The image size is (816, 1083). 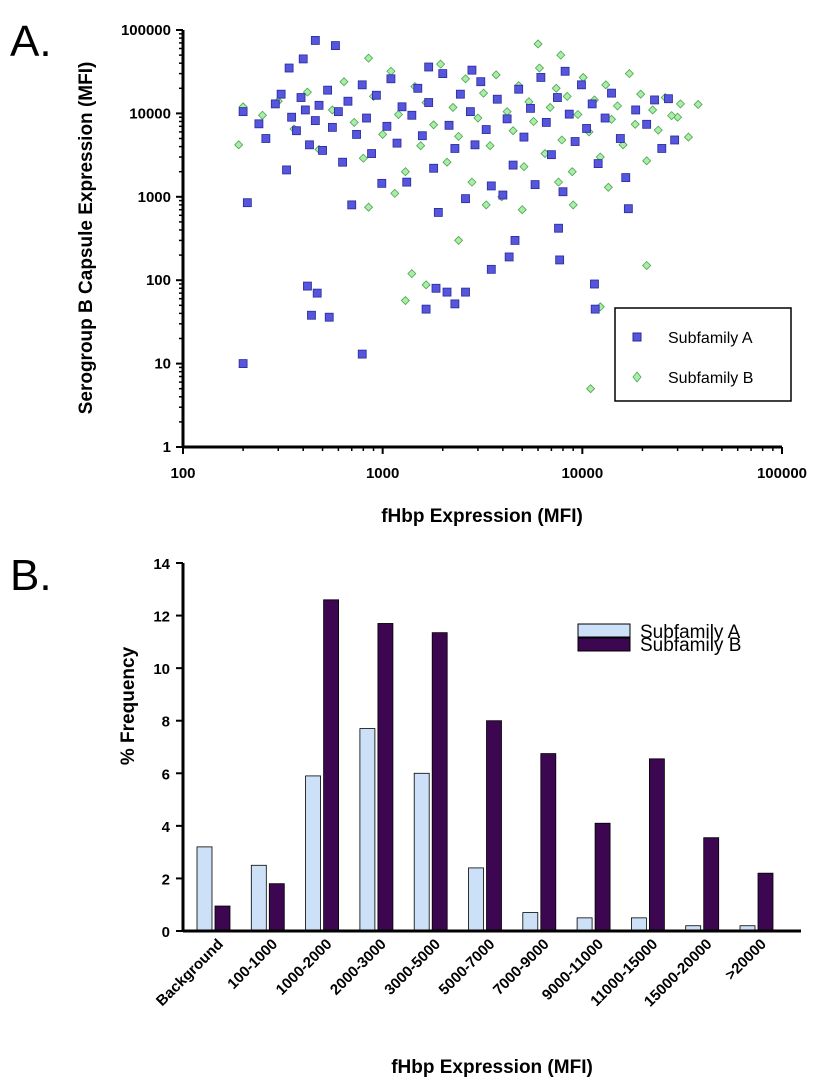 What do you see at coordinates (128, 705) in the screenshot?
I see `panel-b-y-axis-title: % Frequency` at bounding box center [128, 705].